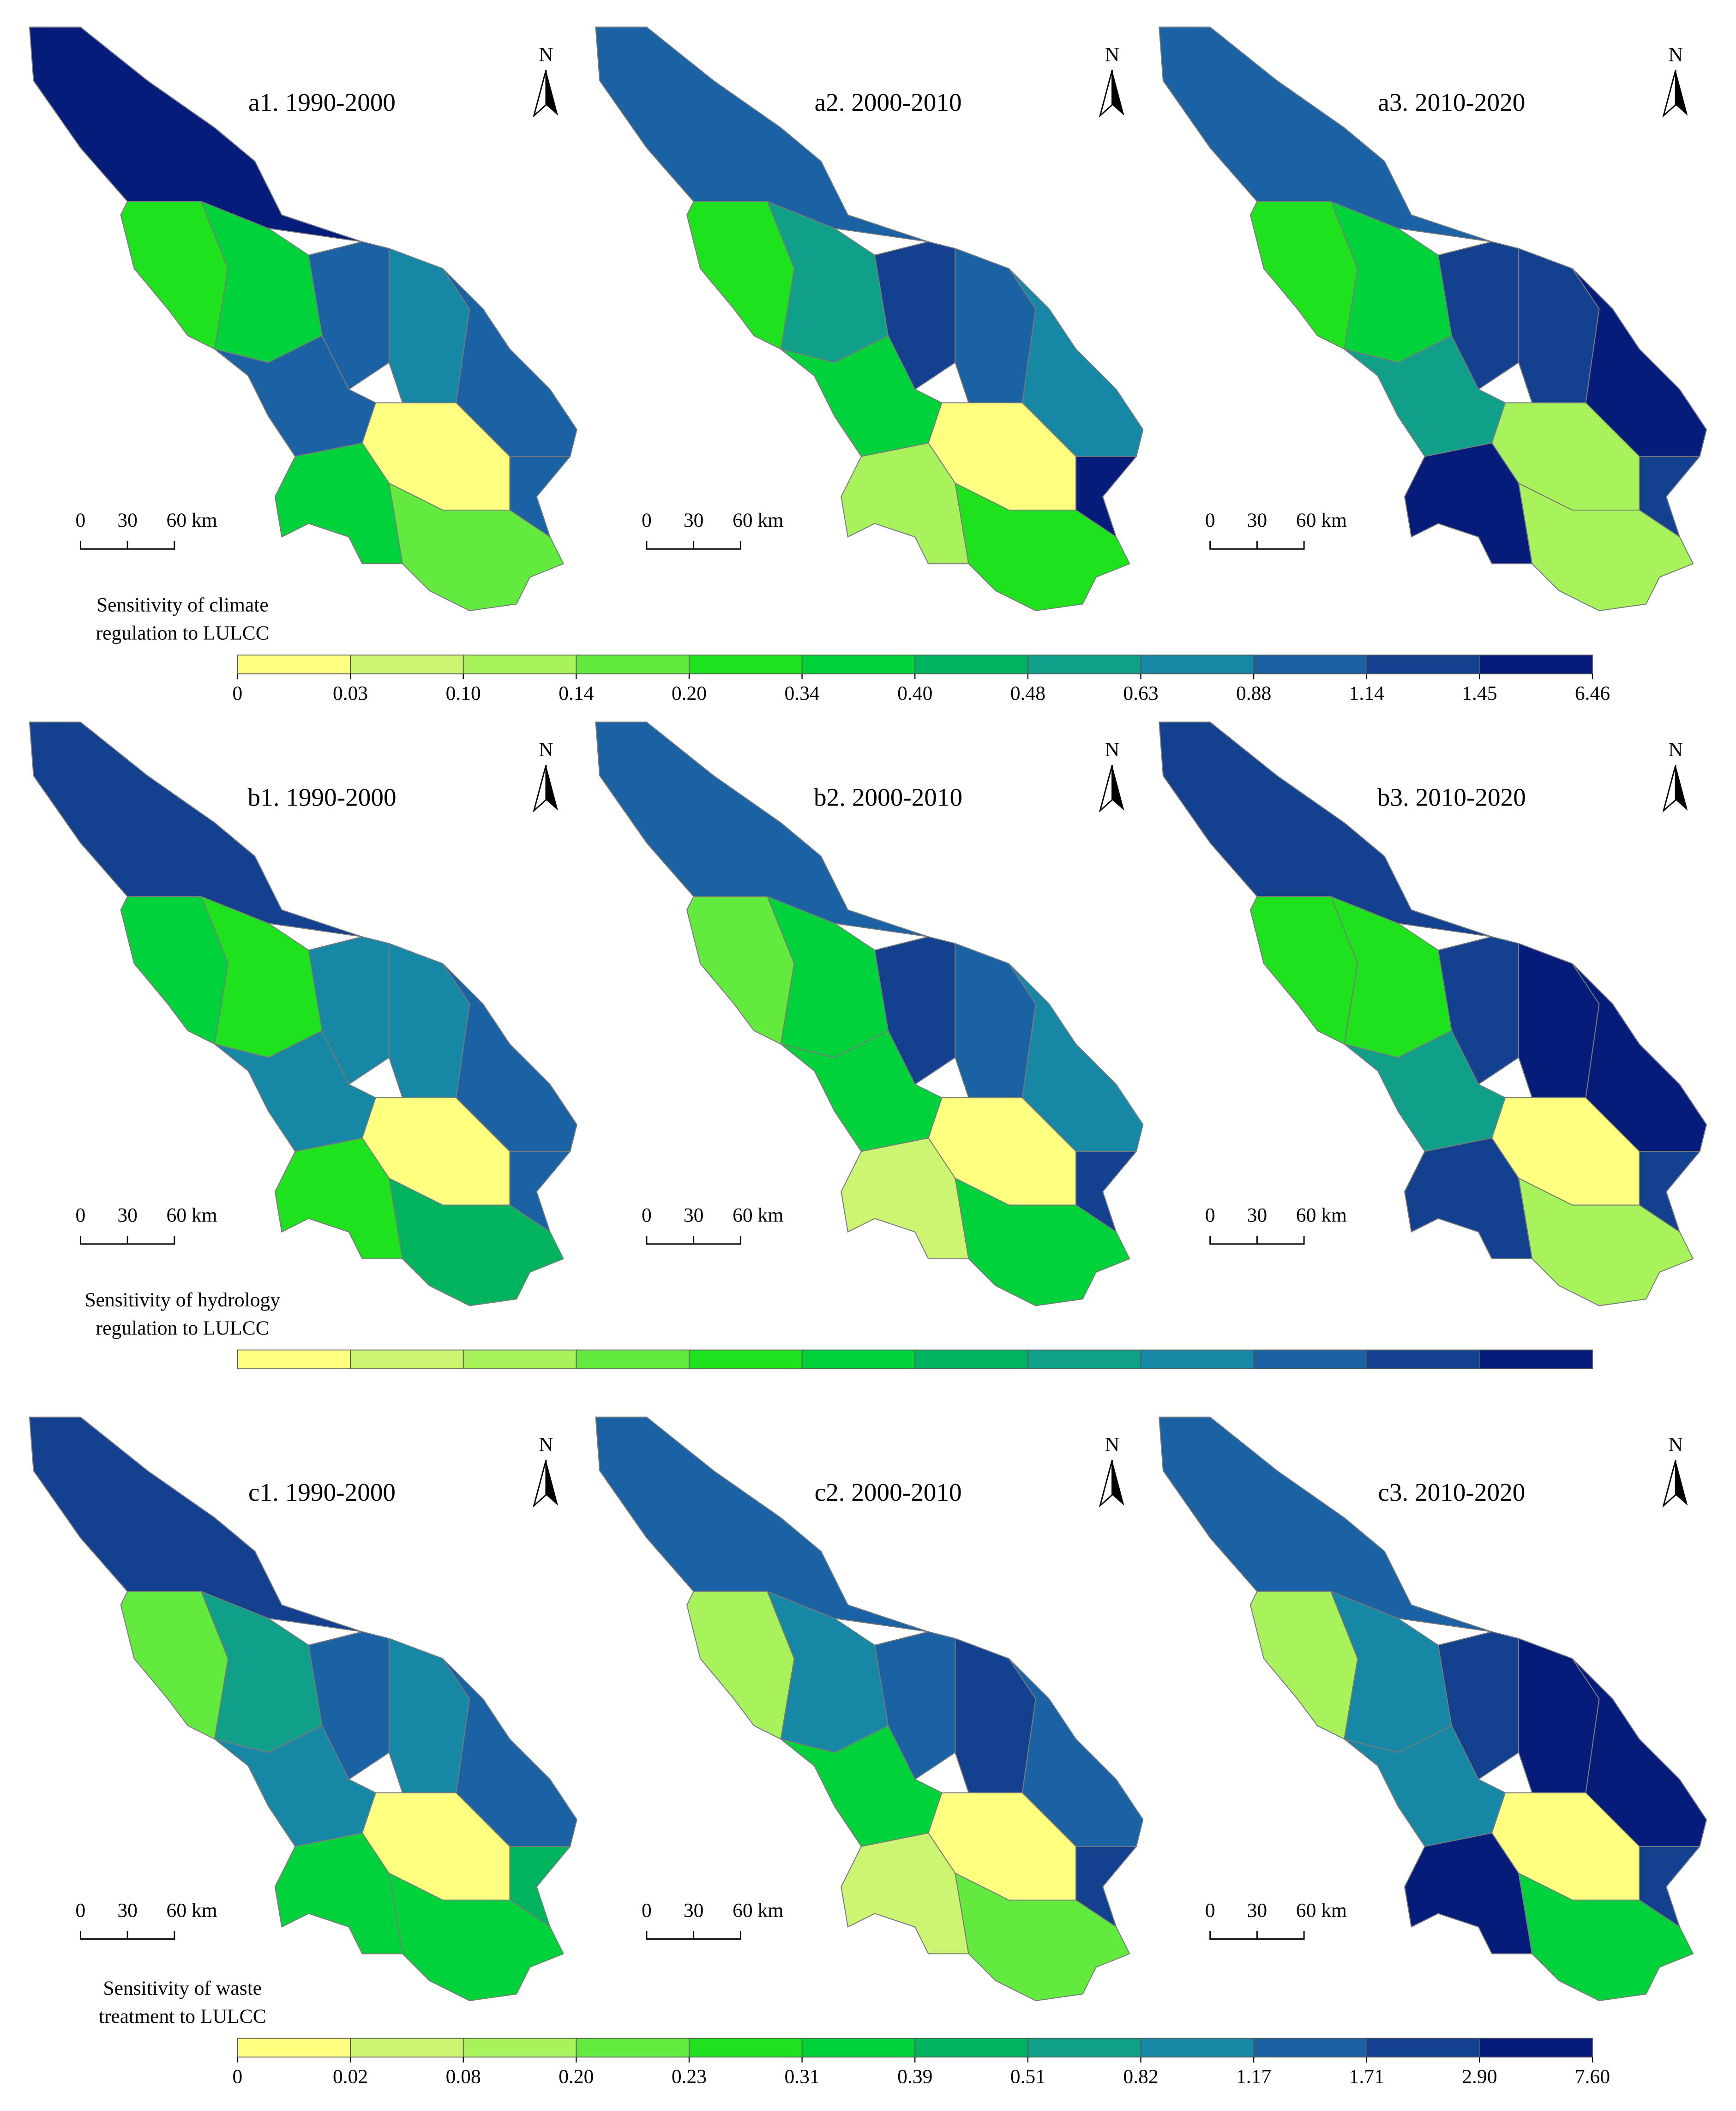  I want to click on legend-tick-label: 0.63, so click(1141, 693).